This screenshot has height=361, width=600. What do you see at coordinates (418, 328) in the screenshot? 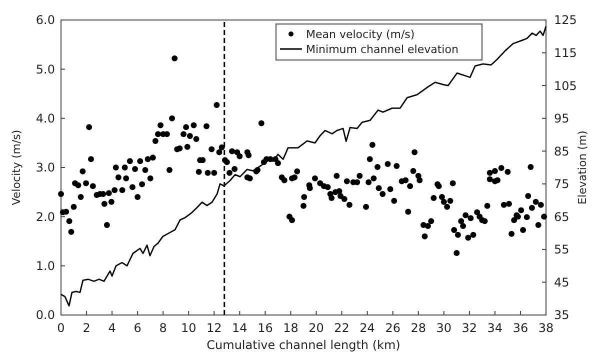
I see `x-tick-label: 28` at bounding box center [418, 328].